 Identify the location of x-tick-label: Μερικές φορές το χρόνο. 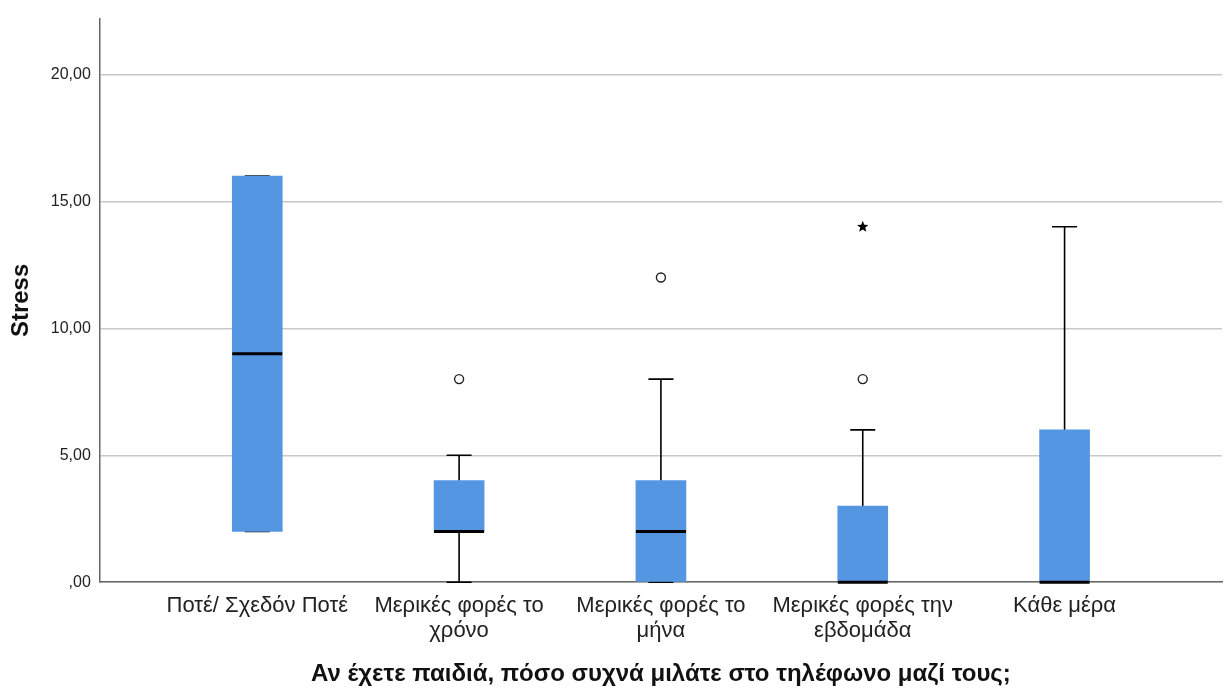
(459, 616).